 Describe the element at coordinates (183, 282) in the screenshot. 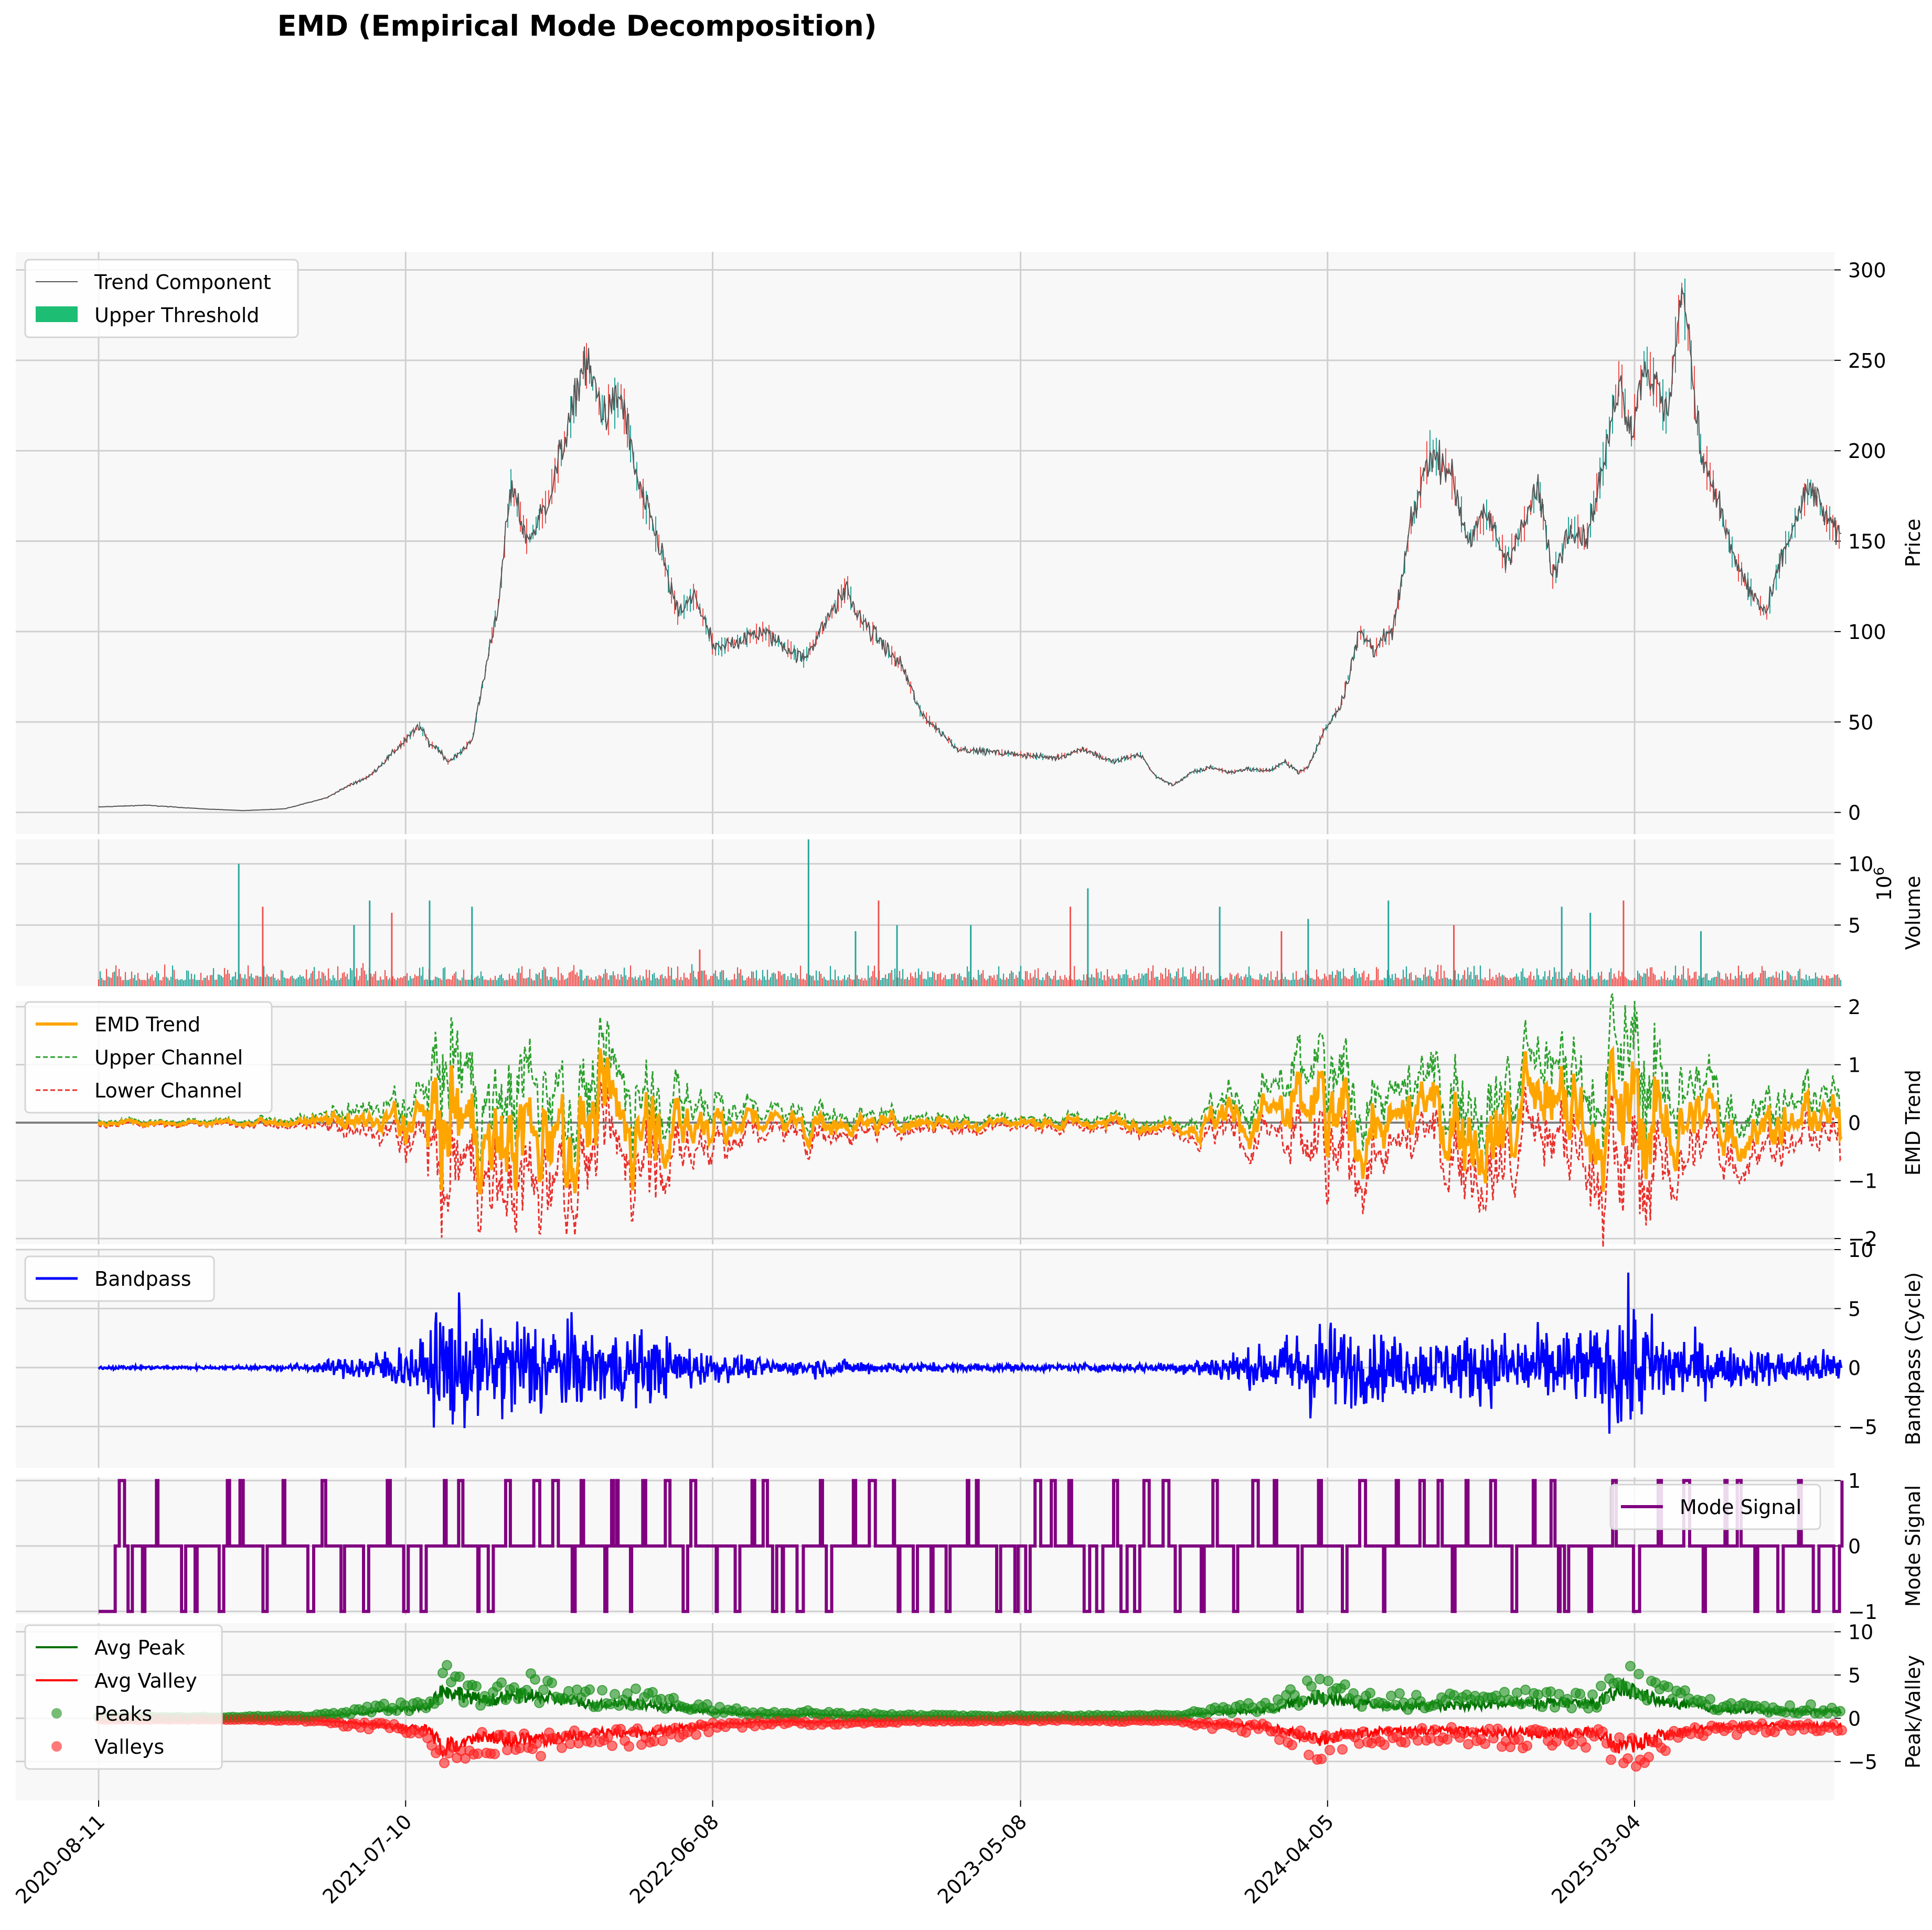

I see `legend-label: Trend Component` at that location.